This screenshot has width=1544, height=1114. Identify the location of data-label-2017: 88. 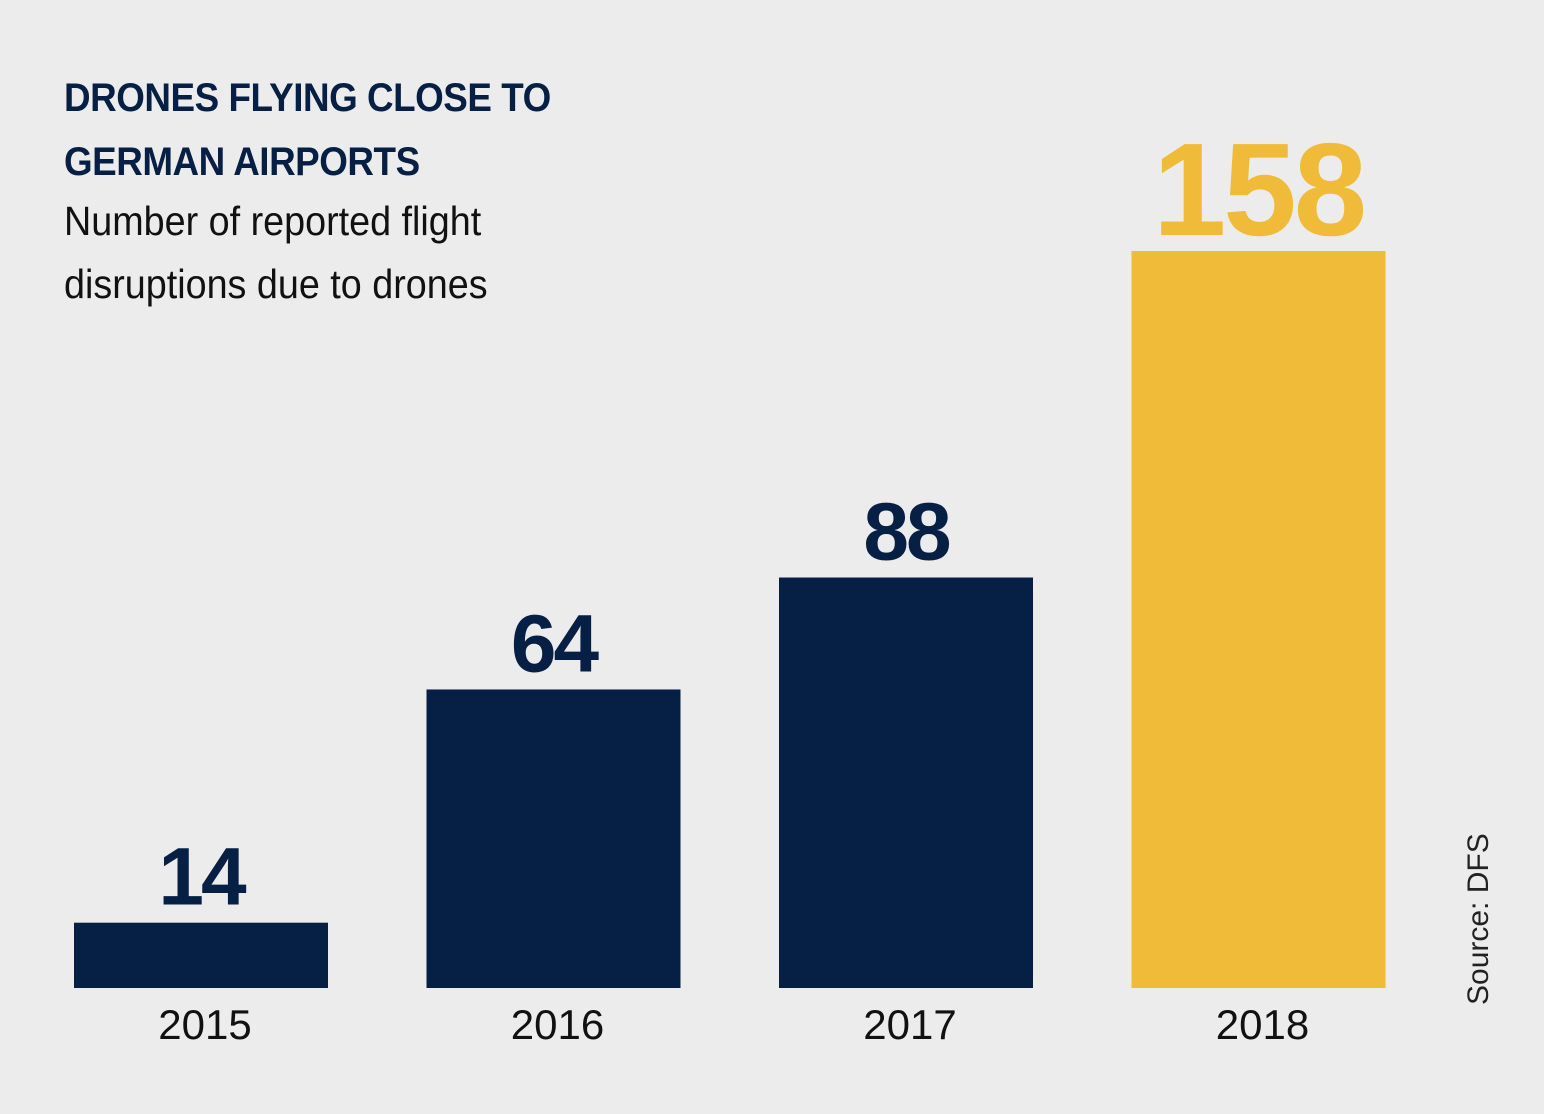
(906, 532).